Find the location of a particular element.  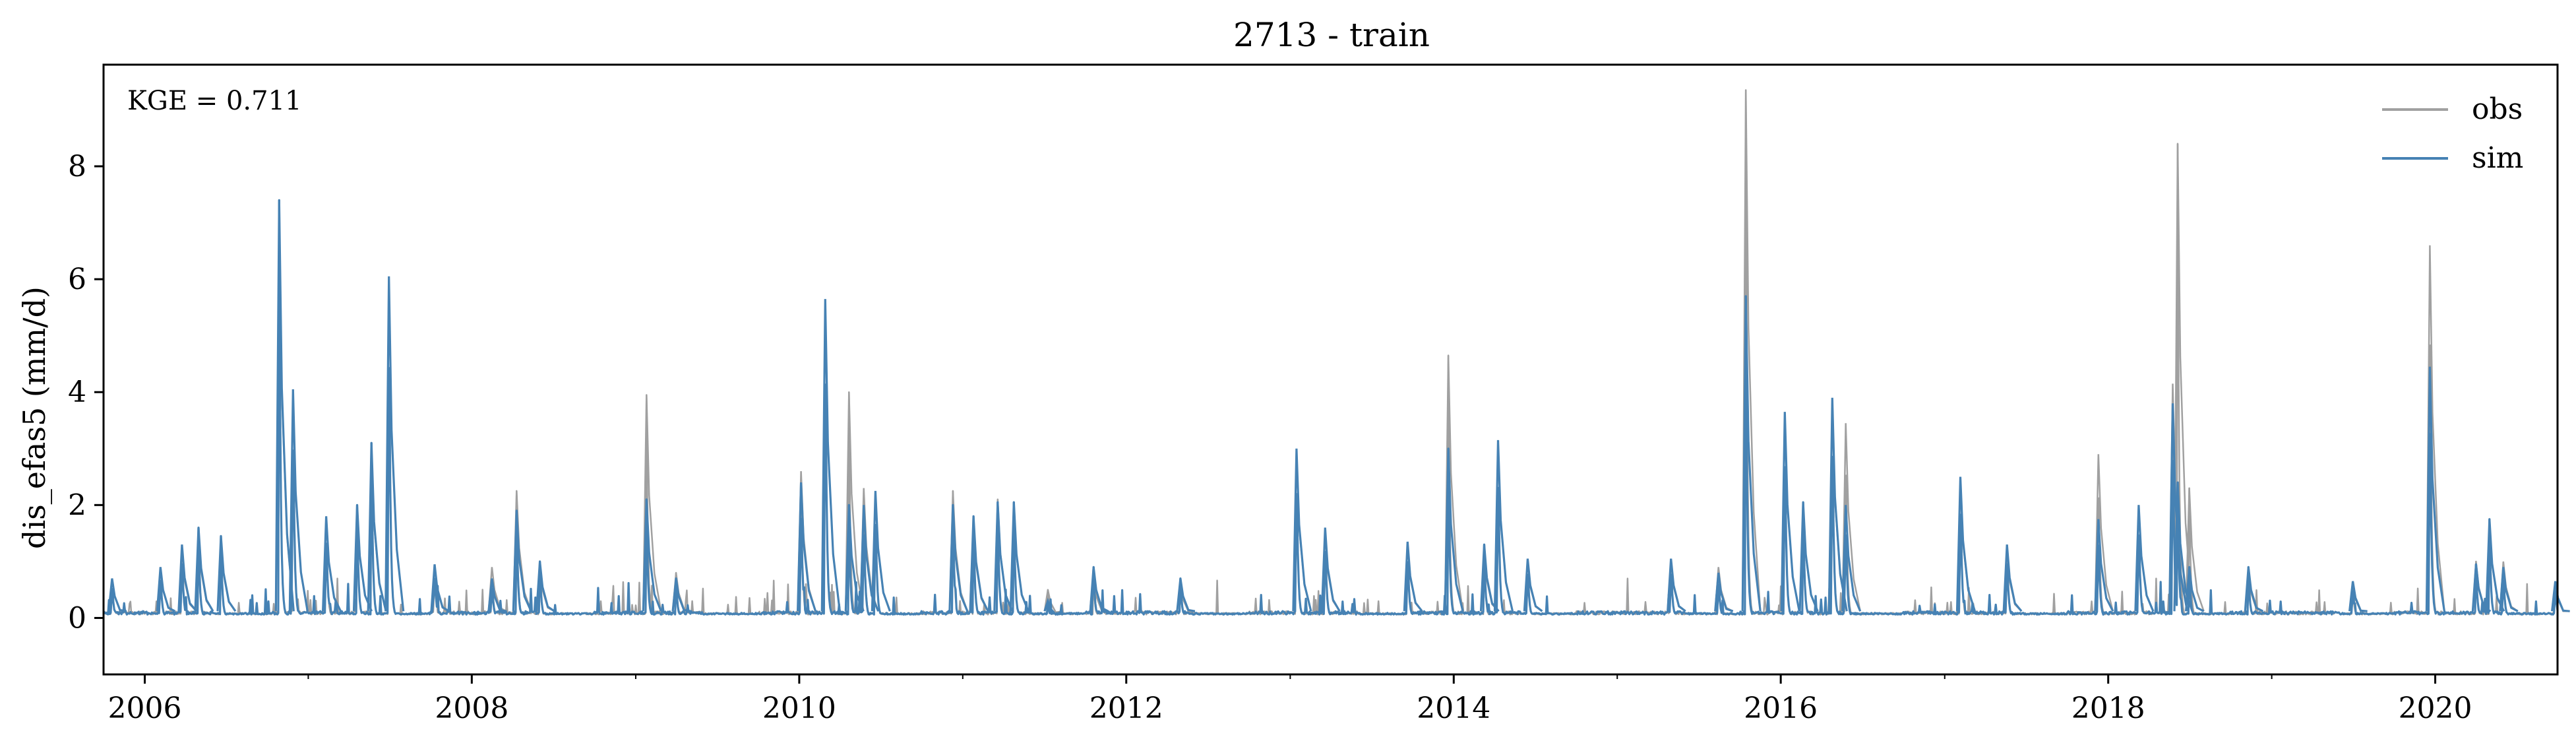

x-tick-label: 2014 is located at coordinates (1453, 708).